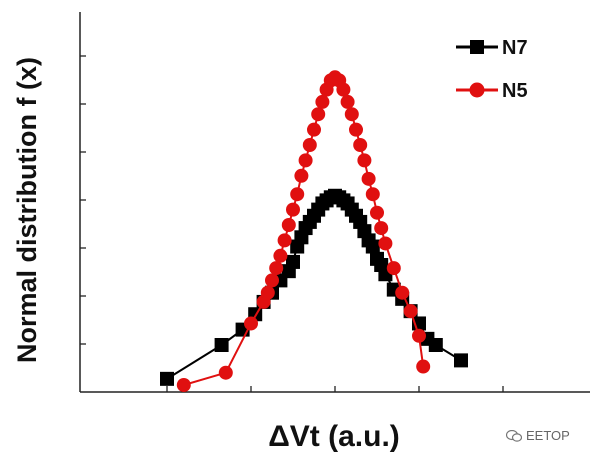  I want to click on legend: N7 N5, so click(492, 69).